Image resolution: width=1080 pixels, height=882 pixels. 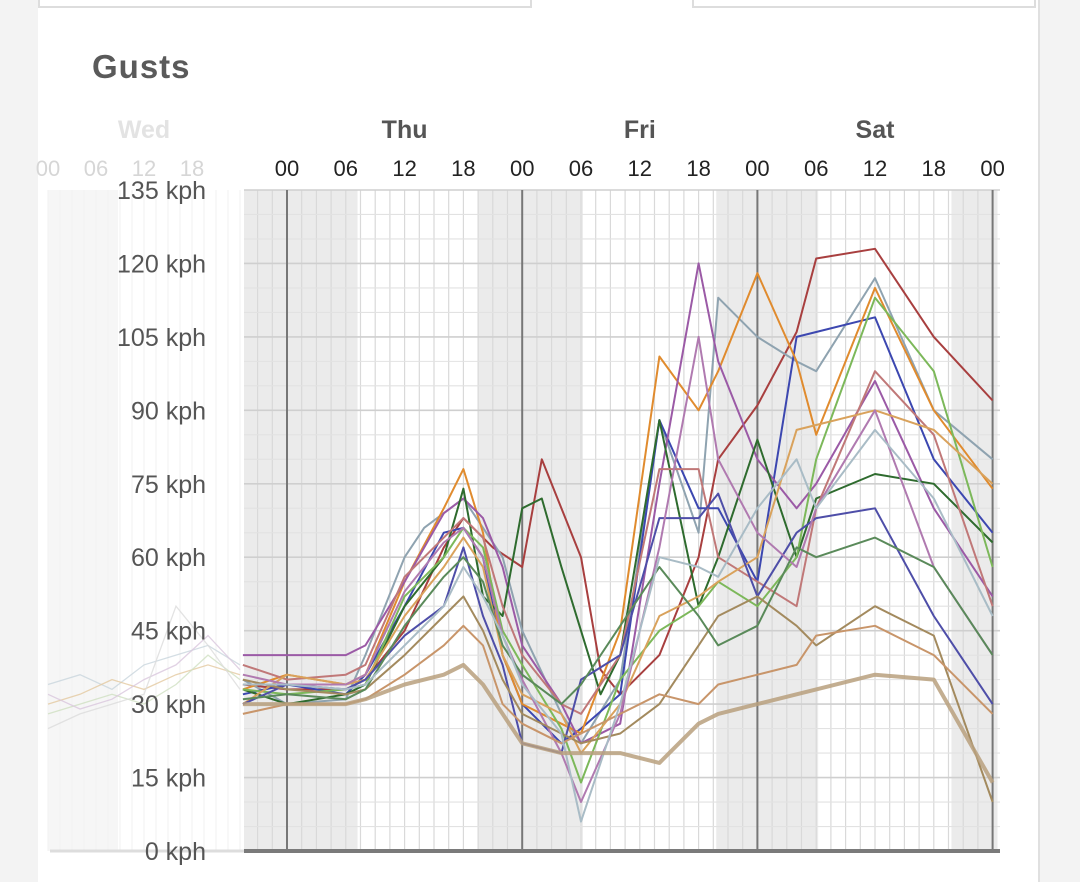 I want to click on y-tick-label: 60 kph, so click(x=168, y=558).